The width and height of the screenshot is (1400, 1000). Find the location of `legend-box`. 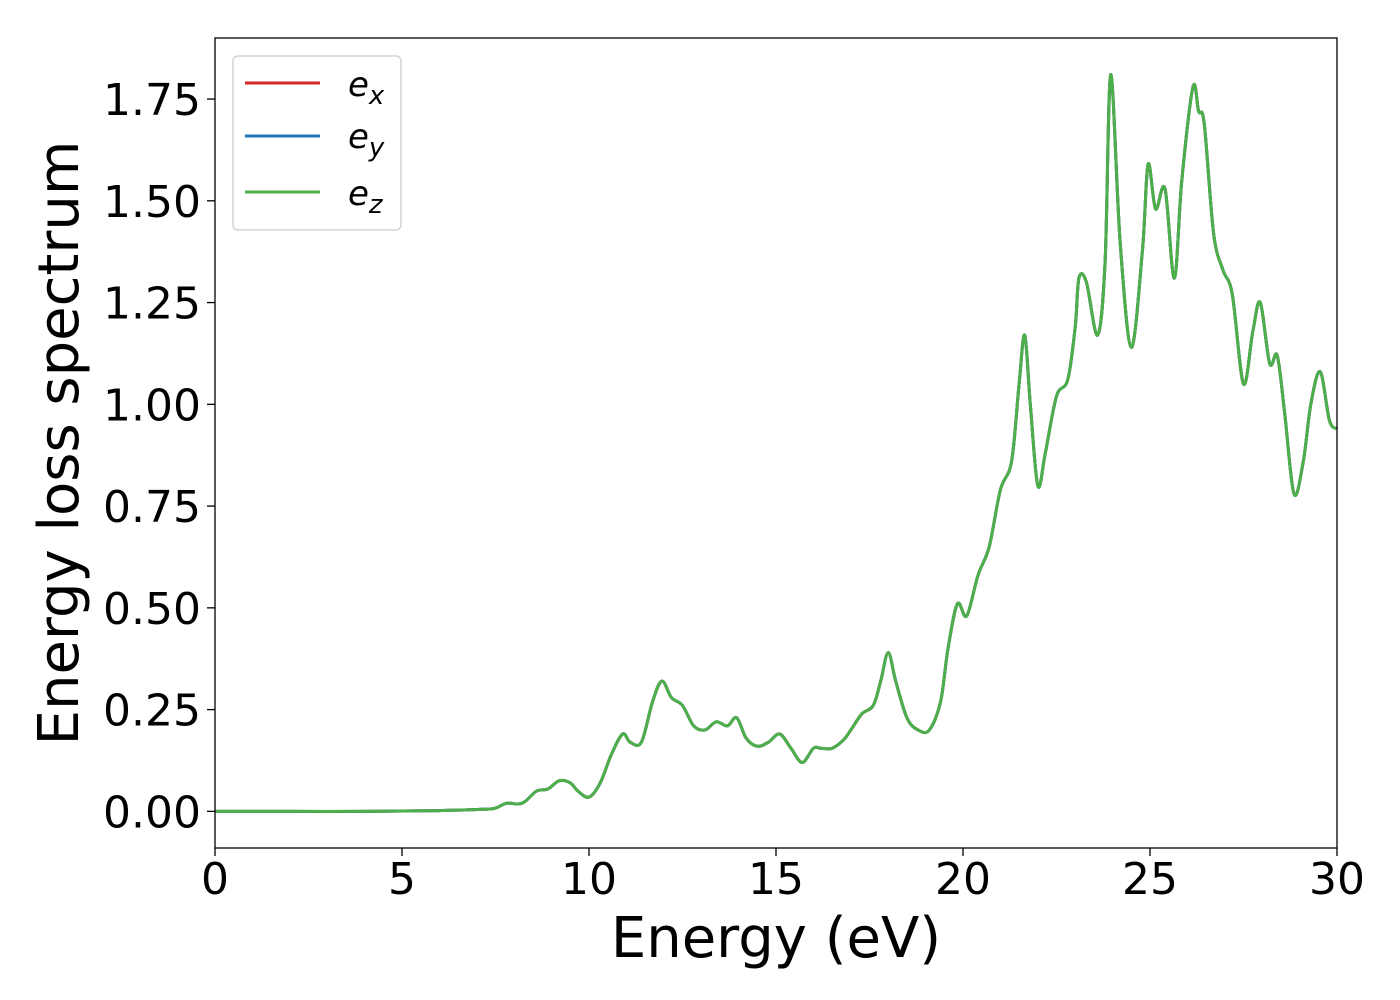

legend-box is located at coordinates (317, 143).